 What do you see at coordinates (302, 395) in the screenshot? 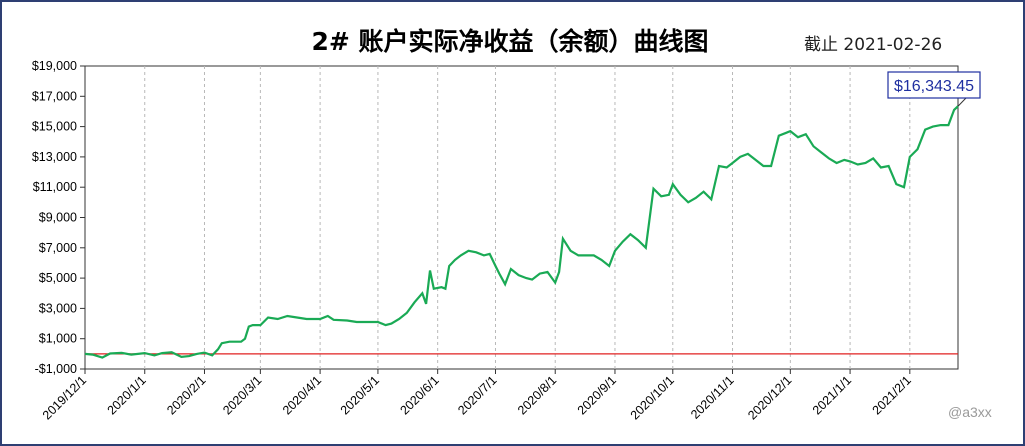
I see `x-tick-label: 2020/4/1` at bounding box center [302, 395].